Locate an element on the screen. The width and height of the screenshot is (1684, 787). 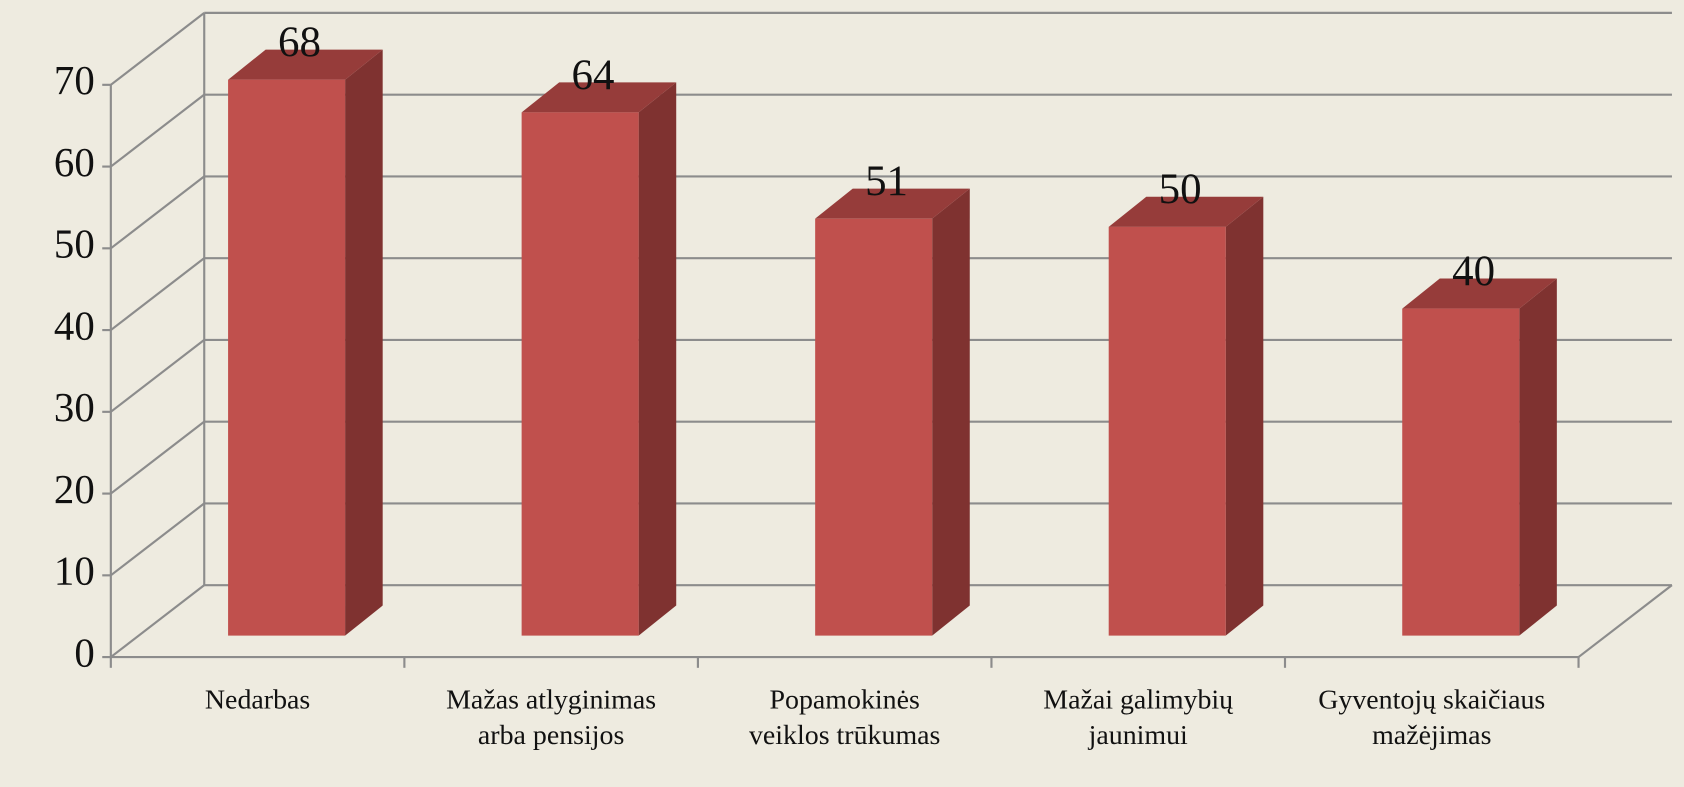
x-tick-label: Nedarbas is located at coordinates (257, 700).